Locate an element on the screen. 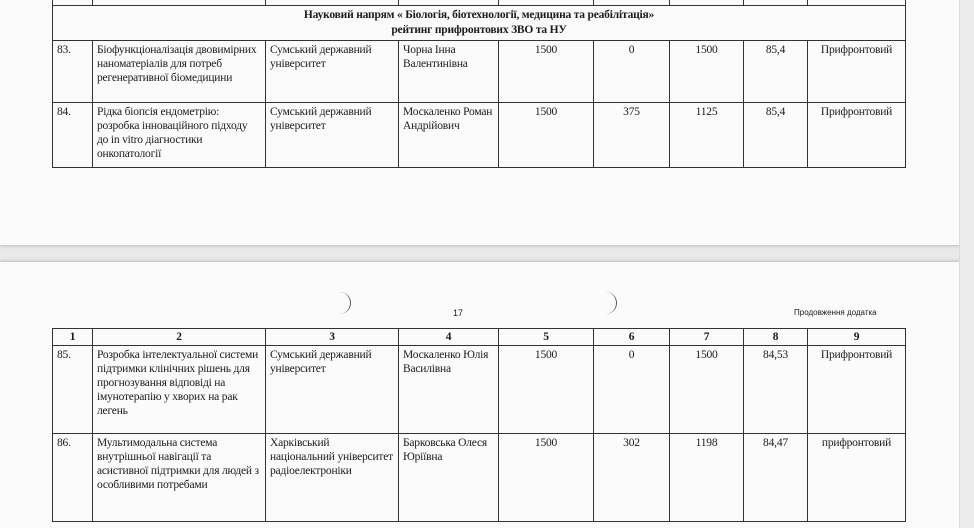 Image resolution: width=974 pixels, height=528 pixels. column-header: 9 is located at coordinates (856, 337).